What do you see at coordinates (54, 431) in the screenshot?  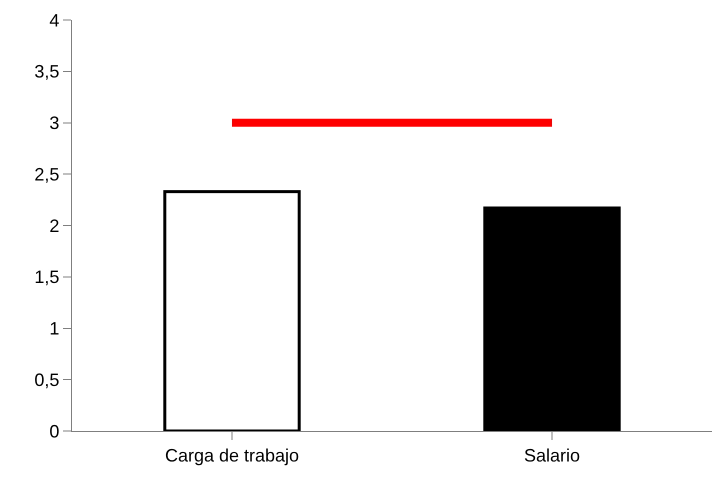 I see `y-tick-label: 0` at bounding box center [54, 431].